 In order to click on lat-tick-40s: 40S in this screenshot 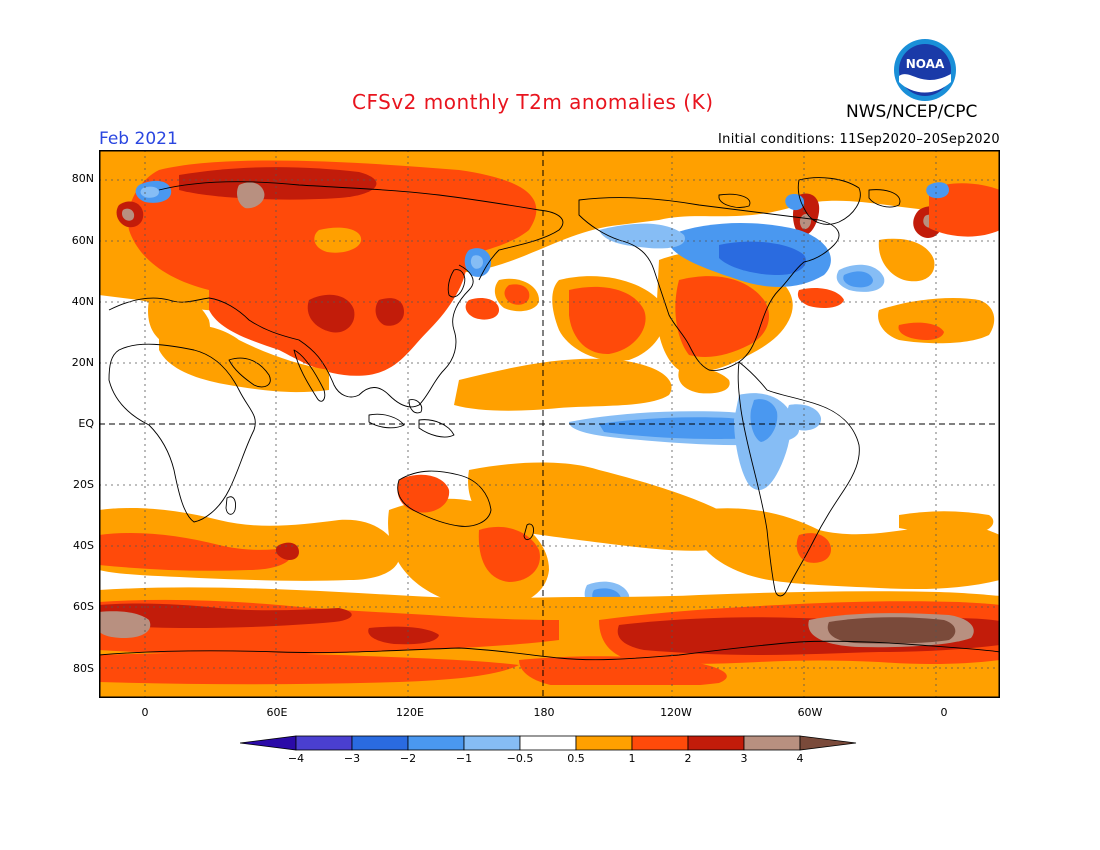, I will do `click(83, 545)`.